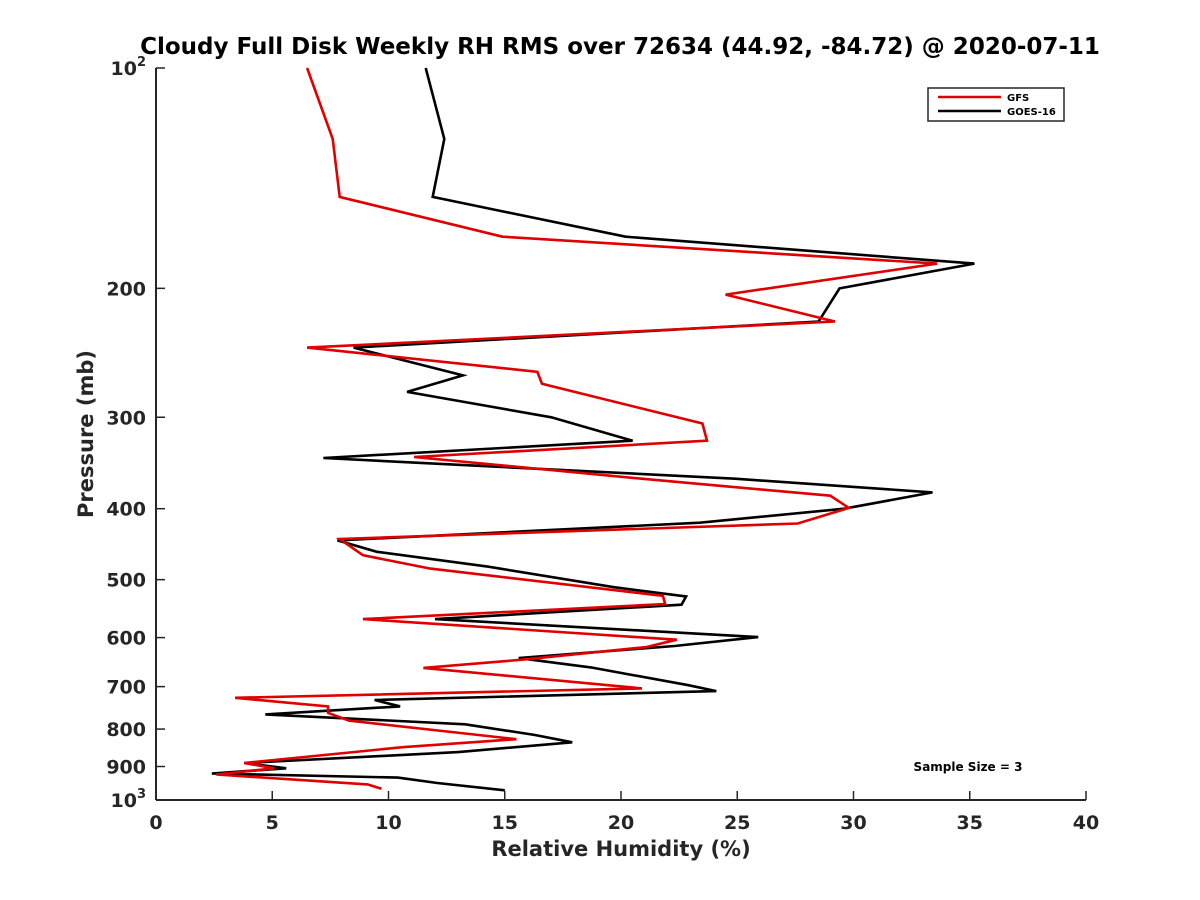  Describe the element at coordinates (126, 768) in the screenshot. I see `y-tick-label: 900` at that location.